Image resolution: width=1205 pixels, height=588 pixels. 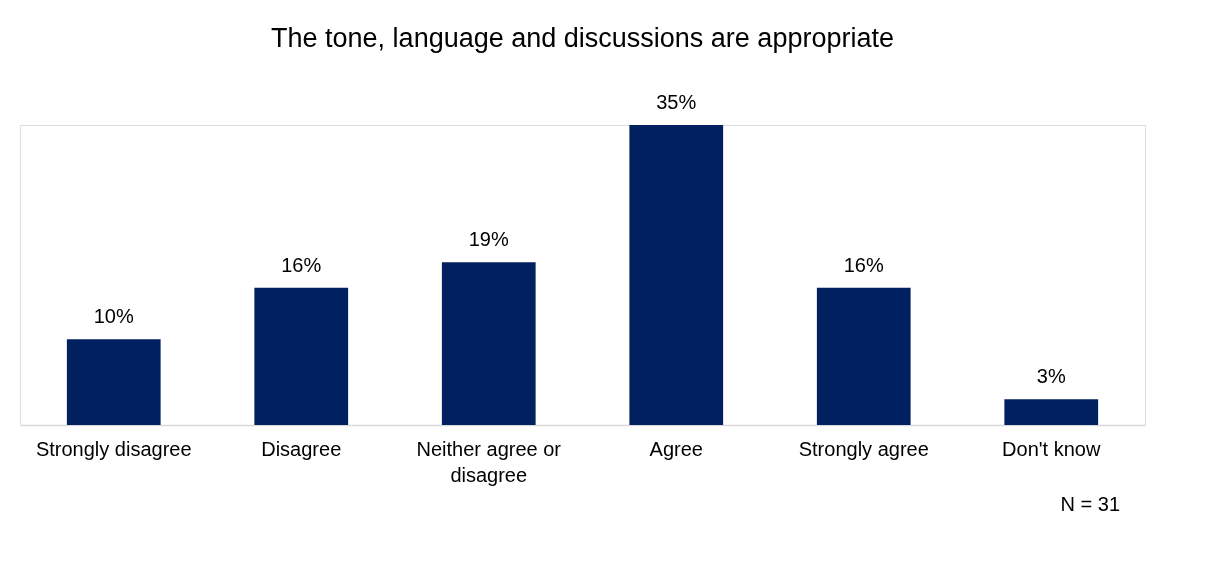 I want to click on chart-title: The tone, language and discussions are appropriate, so click(x=582, y=38).